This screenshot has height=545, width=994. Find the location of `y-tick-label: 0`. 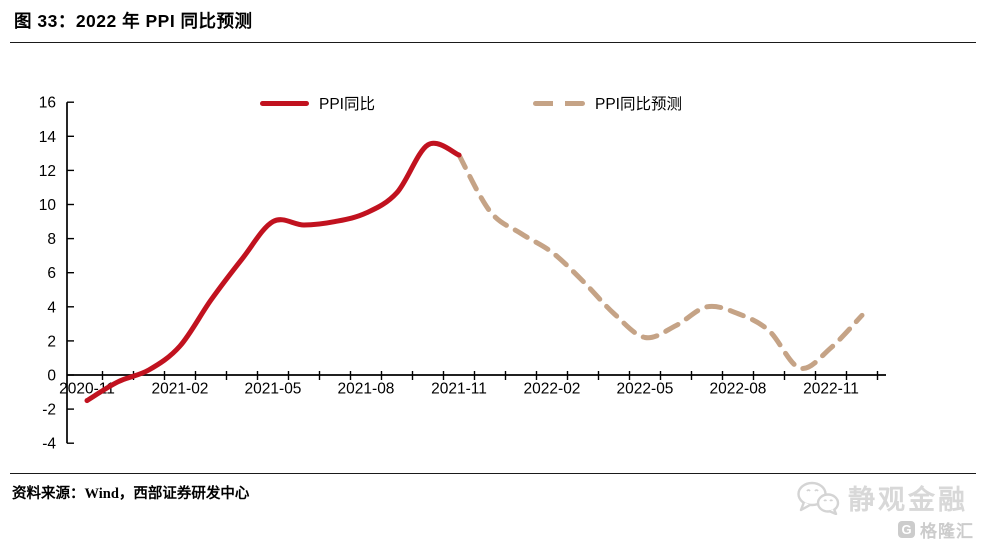

y-tick-label: 0 is located at coordinates (51, 376).